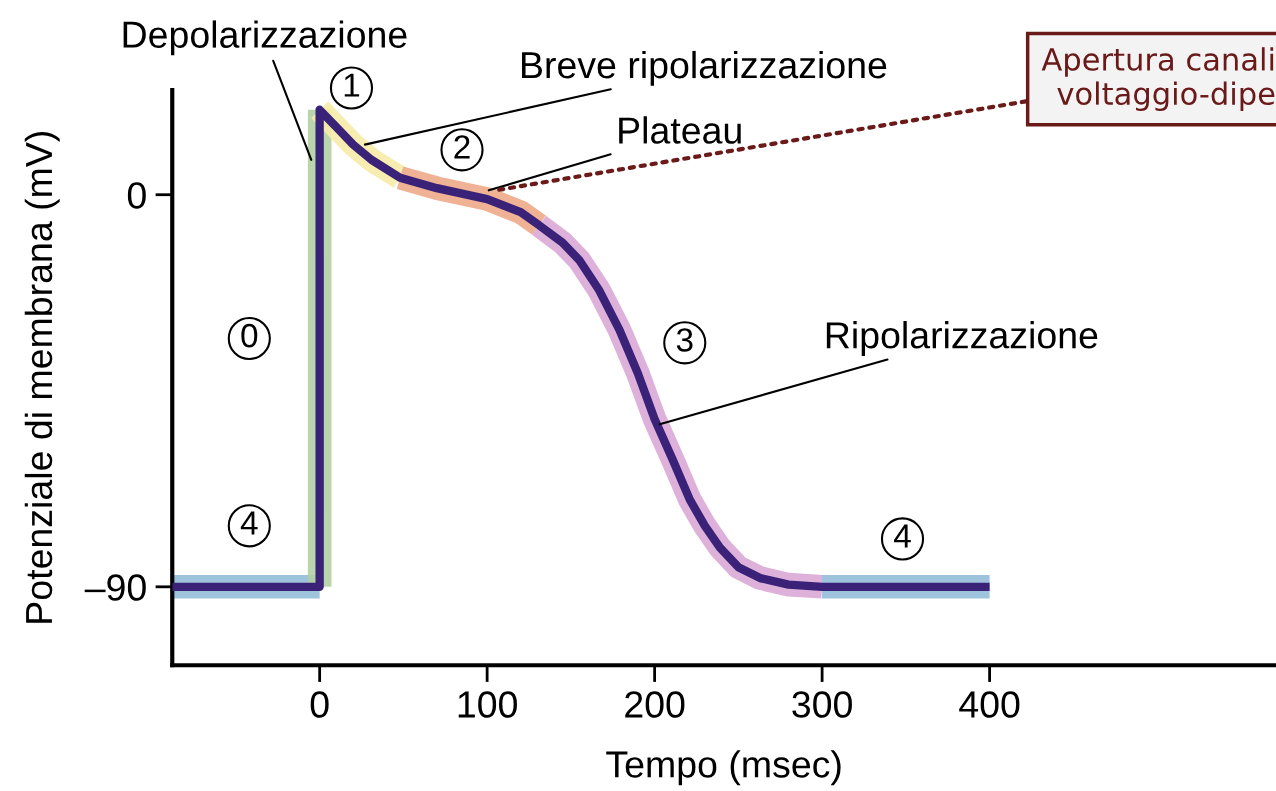  What do you see at coordinates (989, 704) in the screenshot?
I see `x-tick-label: 400` at bounding box center [989, 704].